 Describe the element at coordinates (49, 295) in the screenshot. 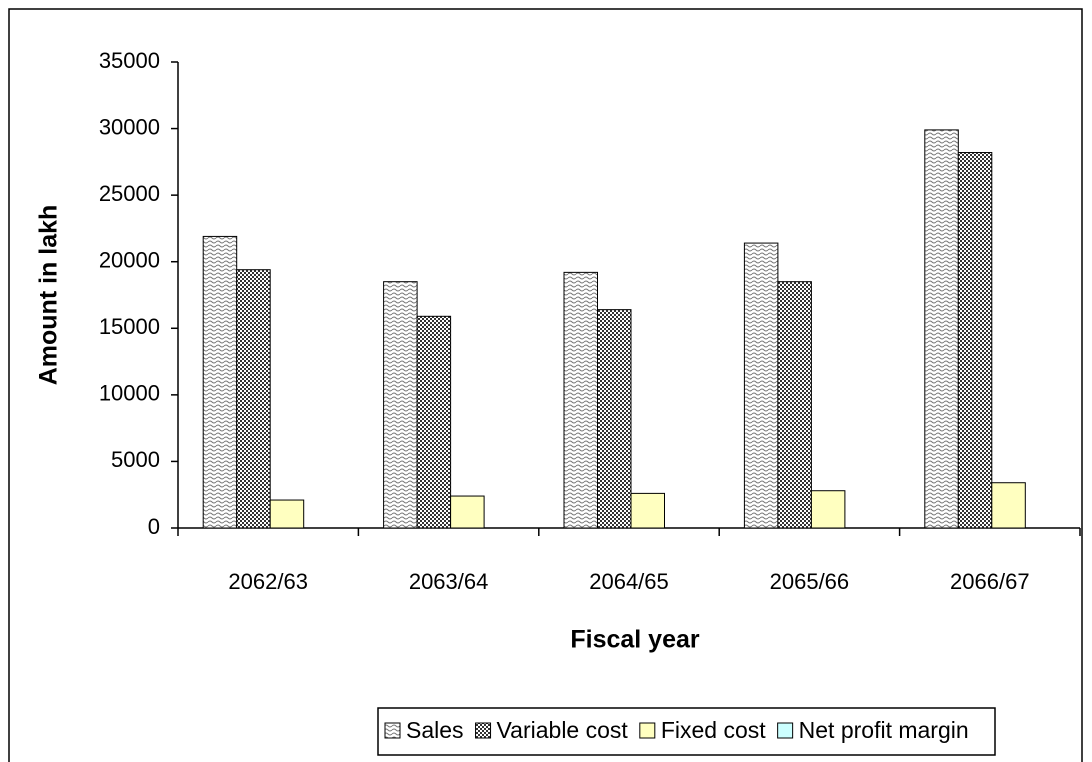

I see `y-axis-title: Amount in lakh` at that location.